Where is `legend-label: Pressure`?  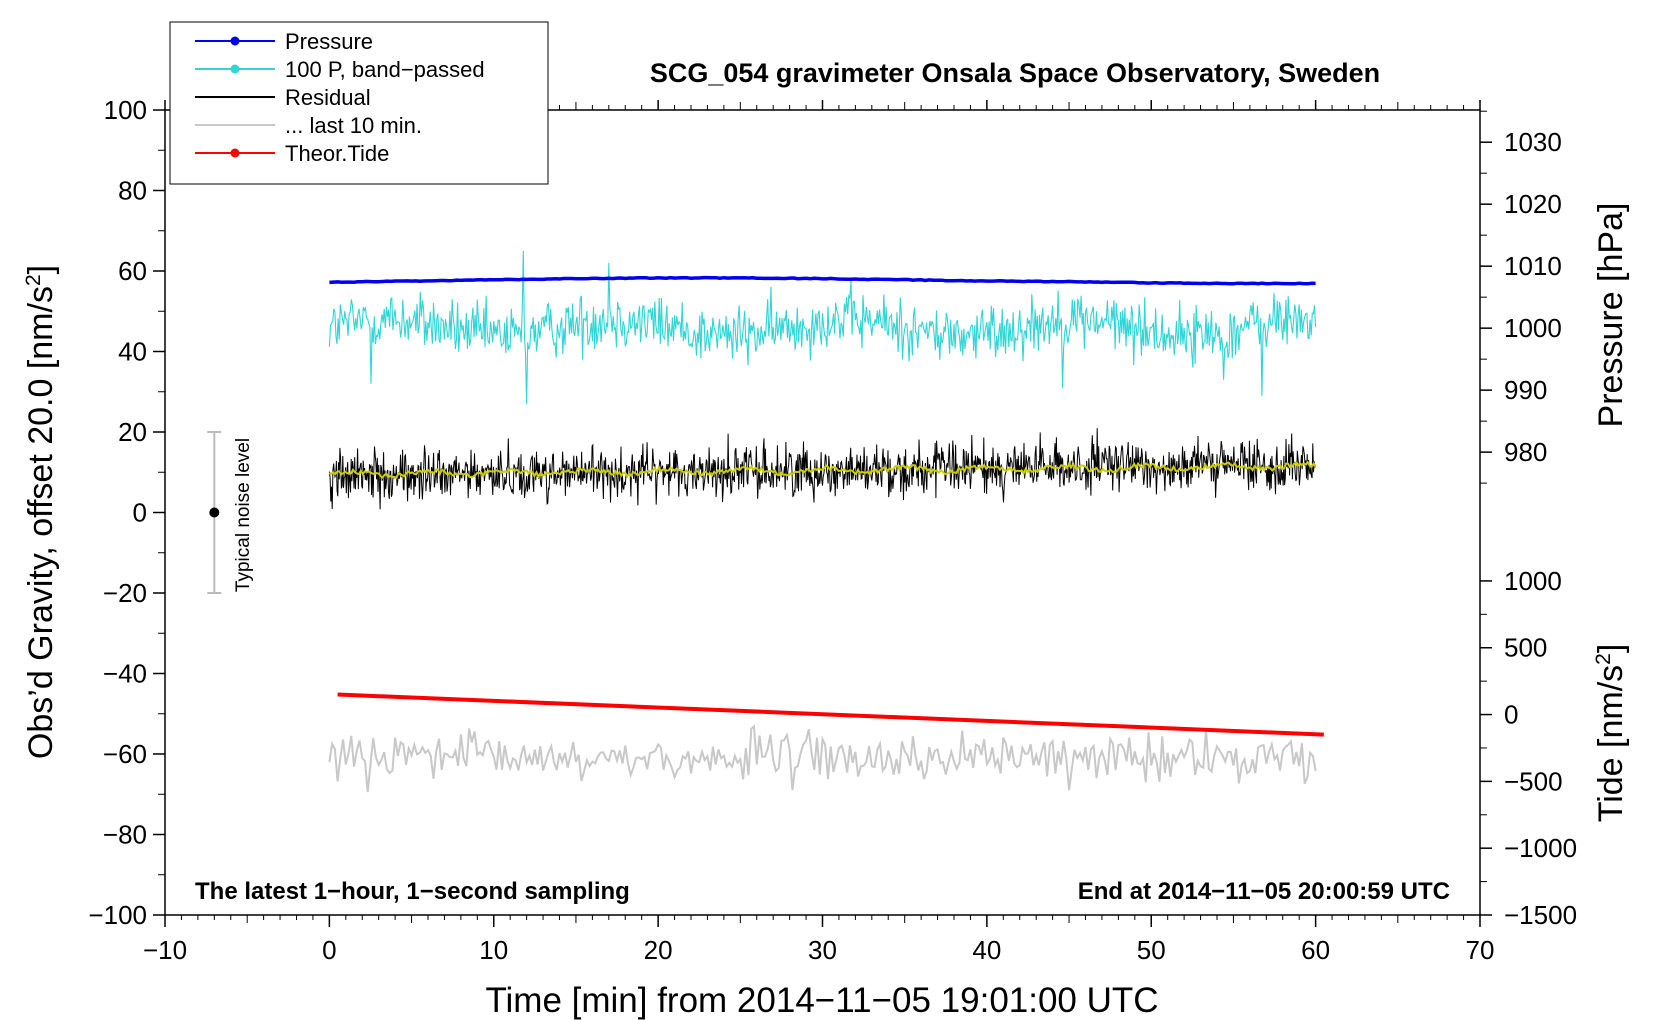 legend-label: Pressure is located at coordinates (329, 41).